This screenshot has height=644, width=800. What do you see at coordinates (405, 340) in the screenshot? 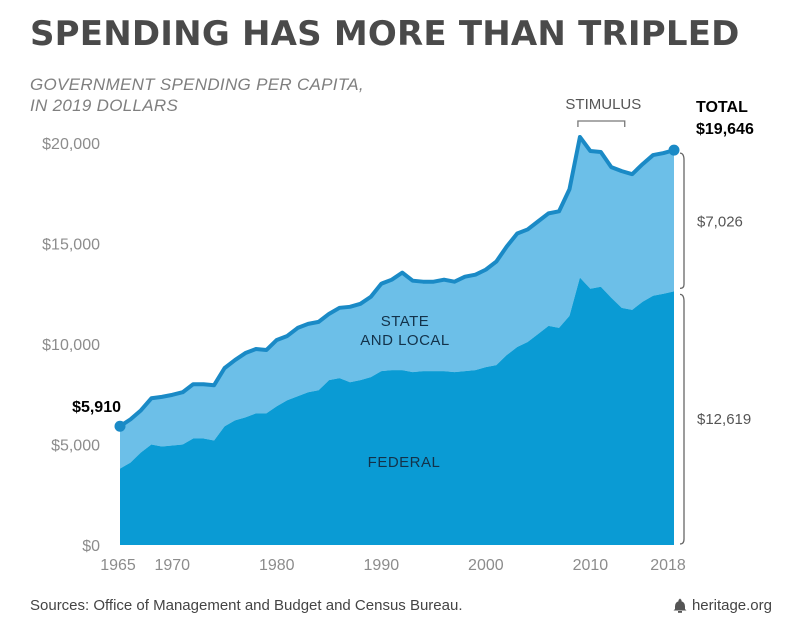
I see `state-and-local-label-line-2: AND LOCAL` at bounding box center [405, 340].